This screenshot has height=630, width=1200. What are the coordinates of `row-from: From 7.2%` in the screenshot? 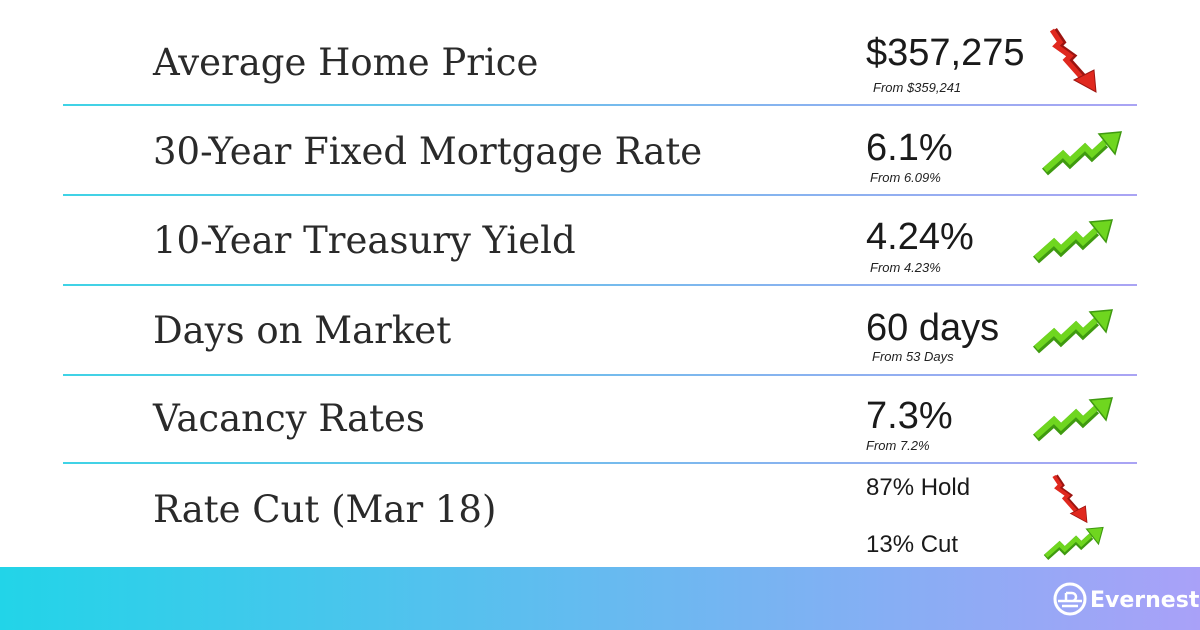 It's located at (898, 445).